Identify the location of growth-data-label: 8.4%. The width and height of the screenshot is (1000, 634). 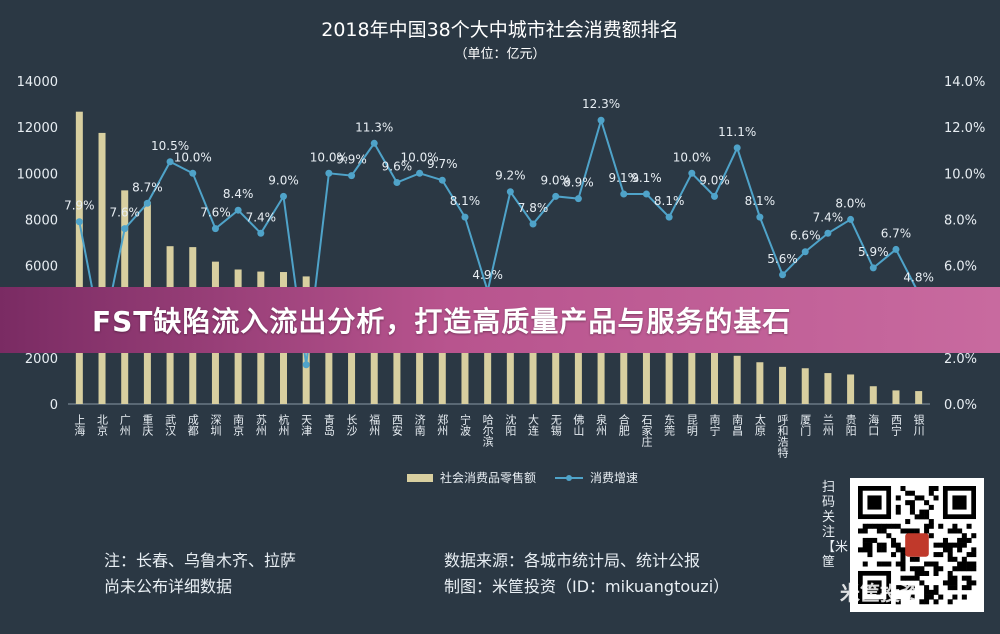
(238, 194).